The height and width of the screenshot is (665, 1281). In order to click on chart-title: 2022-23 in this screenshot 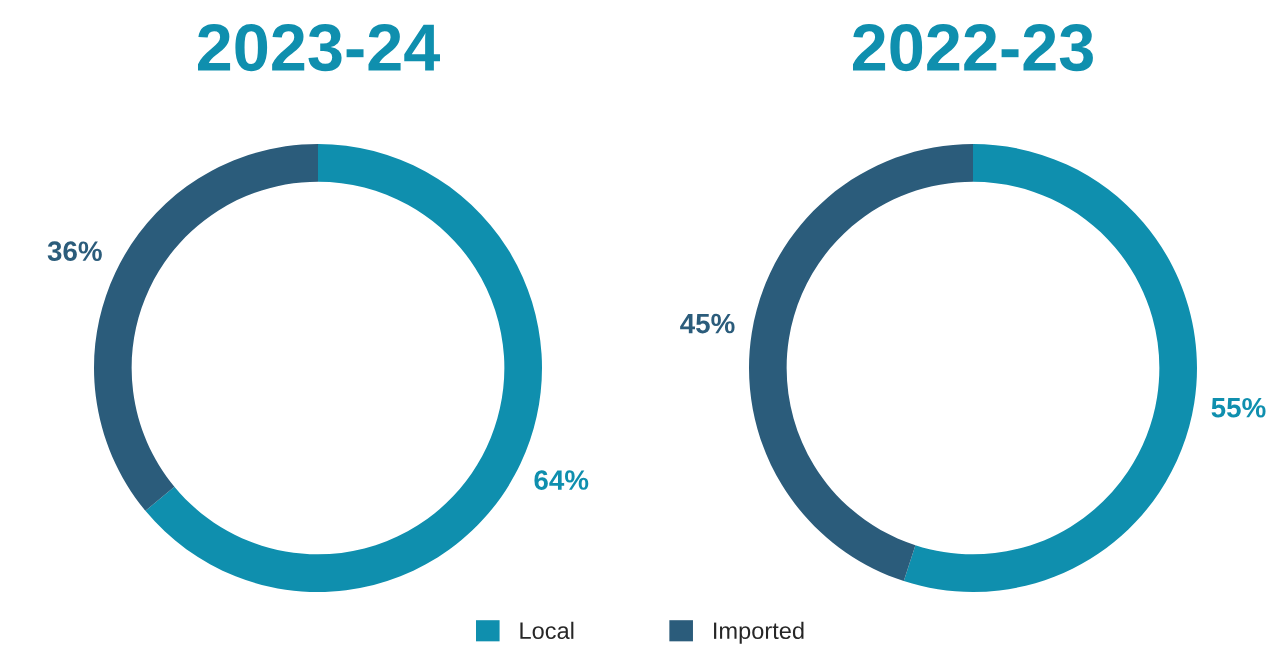, I will do `click(972, 47)`.